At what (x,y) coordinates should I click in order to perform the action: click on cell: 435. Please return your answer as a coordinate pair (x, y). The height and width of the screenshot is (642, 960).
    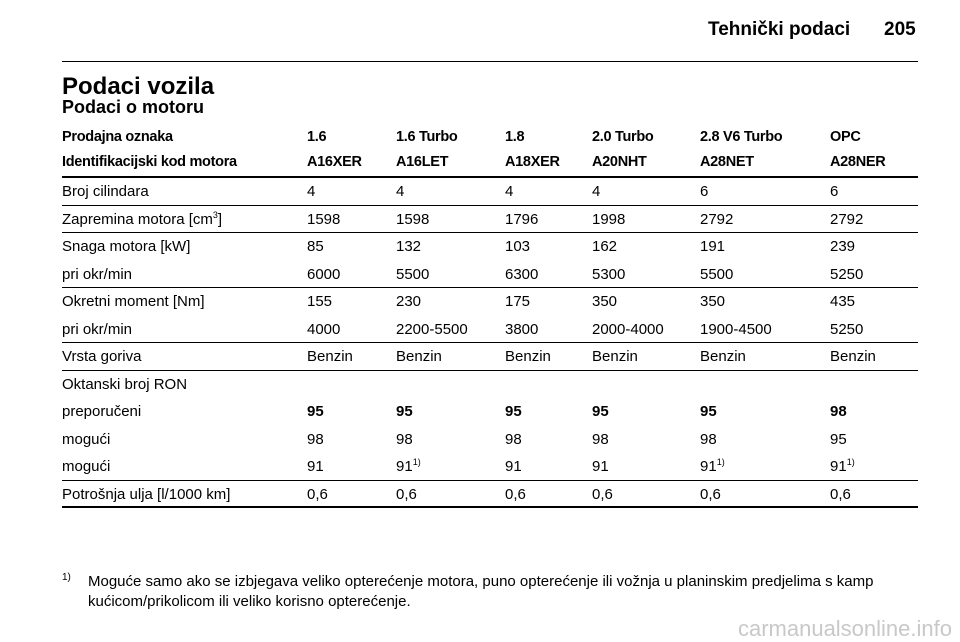
    Looking at the image, I should click on (843, 301).